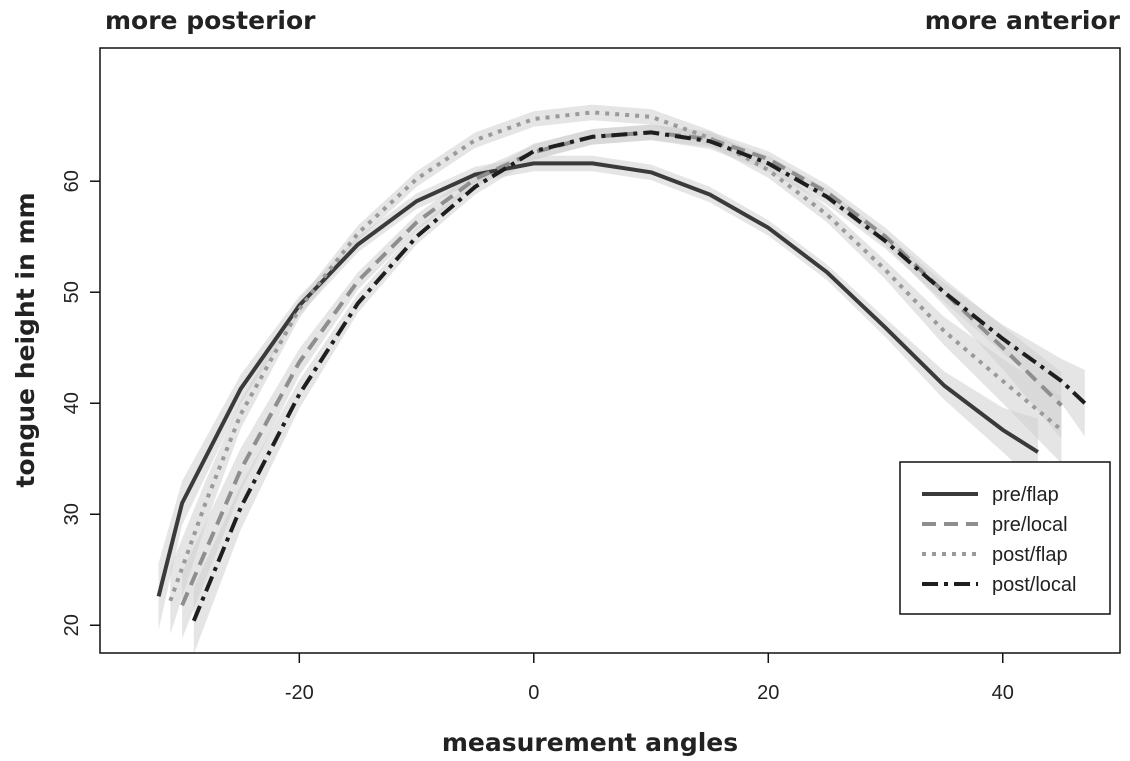 The width and height of the screenshot is (1130, 761). Describe the element at coordinates (1034, 585) in the screenshot. I see `legend-label-post-local: post/local` at that location.